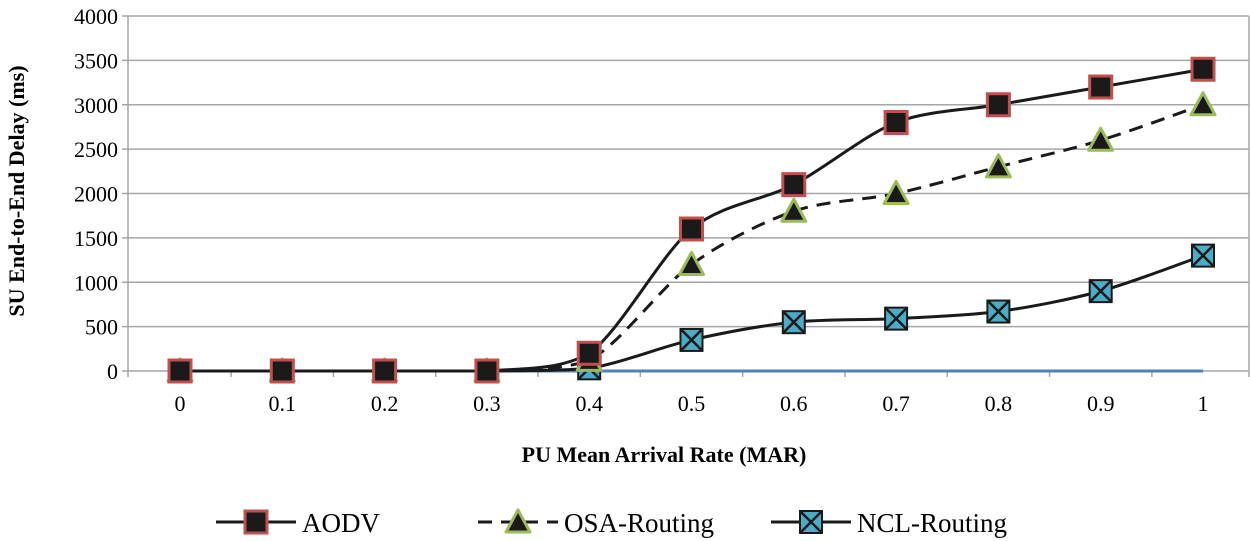 The height and width of the screenshot is (541, 1250). I want to click on legend-label: NCL-Routing, so click(932, 523).